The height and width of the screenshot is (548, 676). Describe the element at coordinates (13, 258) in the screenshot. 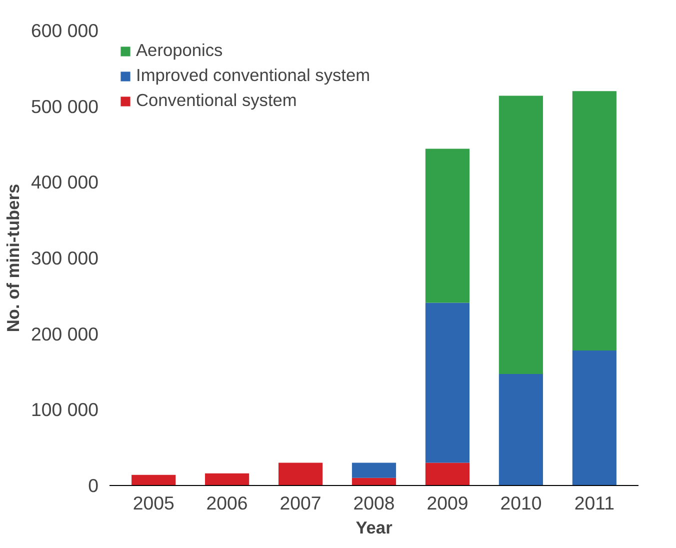

I see `y-axis-title: No. of mini-tubers` at that location.